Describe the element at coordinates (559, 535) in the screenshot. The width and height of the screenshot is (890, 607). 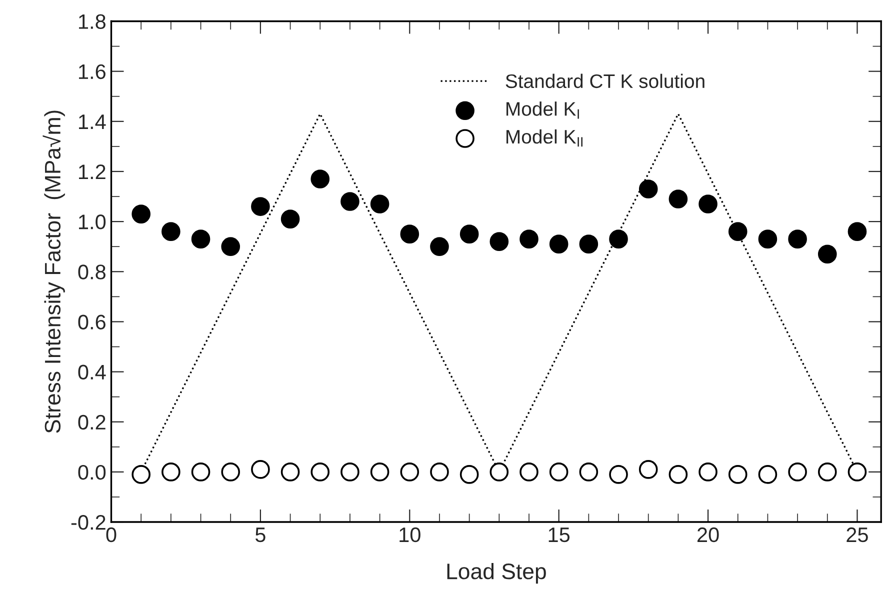
I see `x-tick-label: 15` at that location.